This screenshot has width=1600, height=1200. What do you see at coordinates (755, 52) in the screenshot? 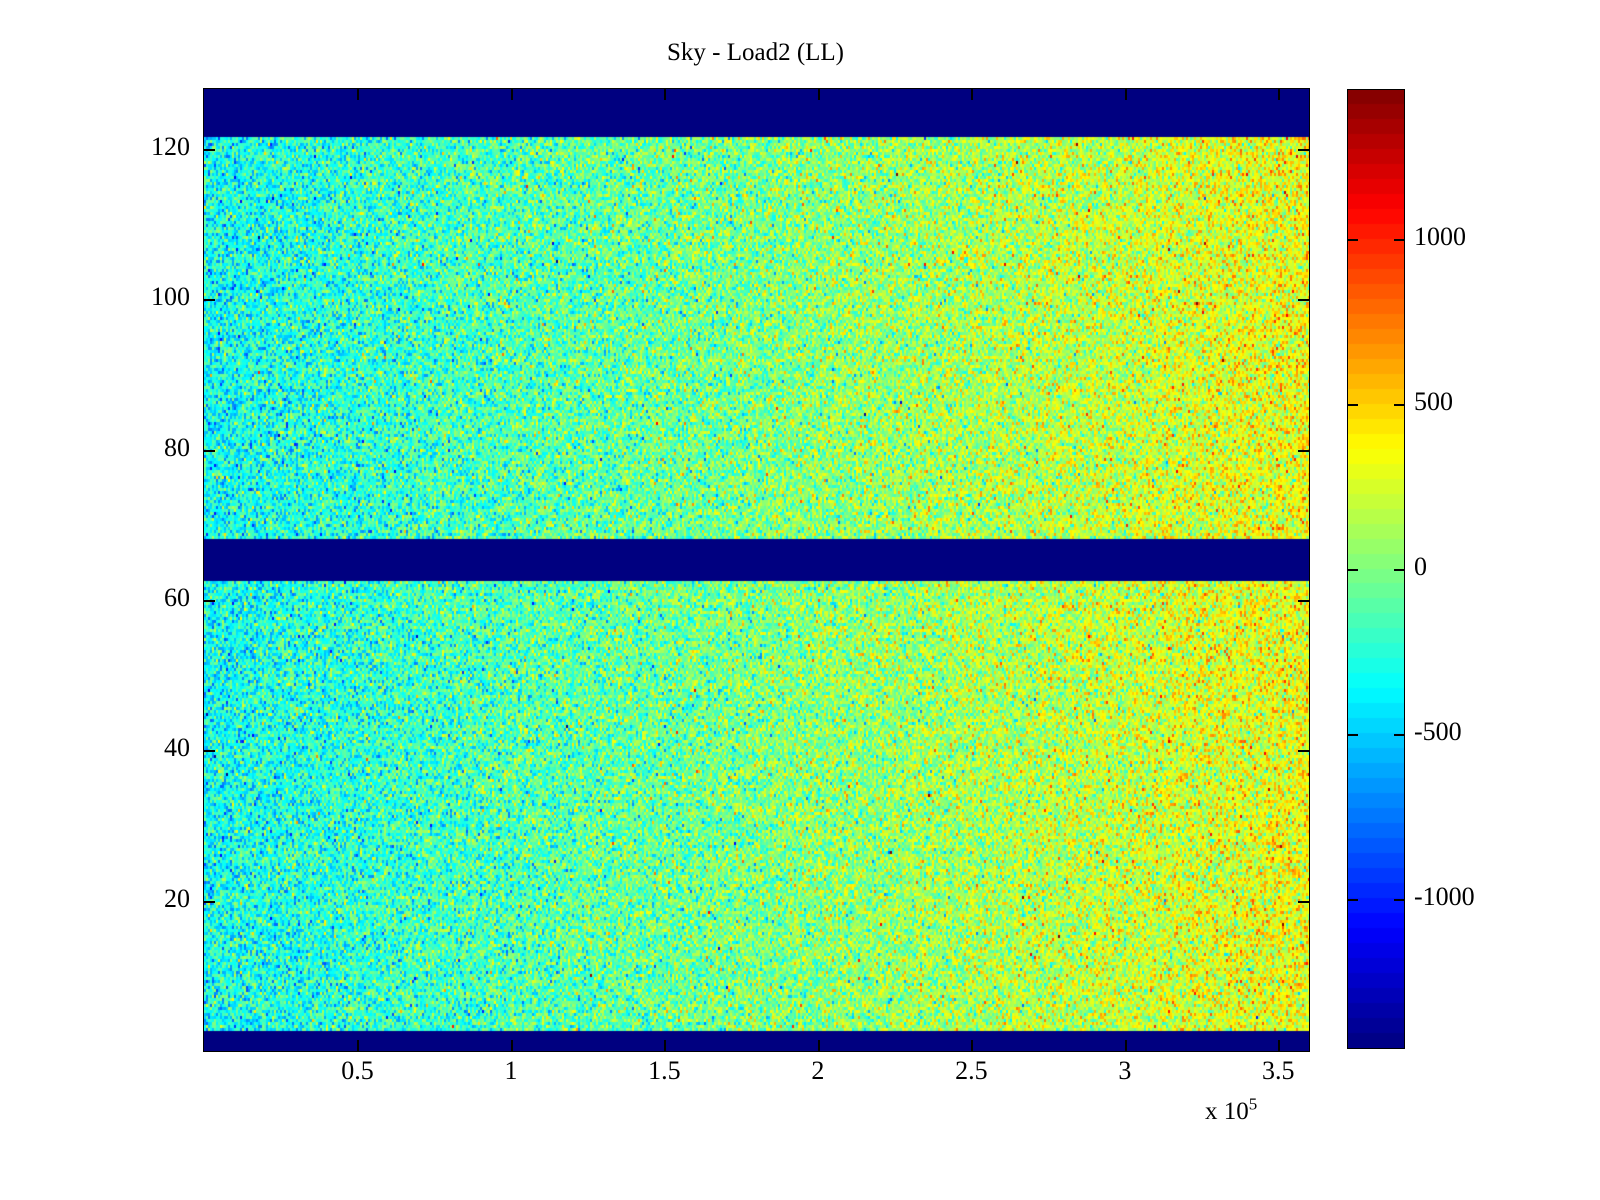
I see `page-title: Sky - Load2 (LL)` at bounding box center [755, 52].